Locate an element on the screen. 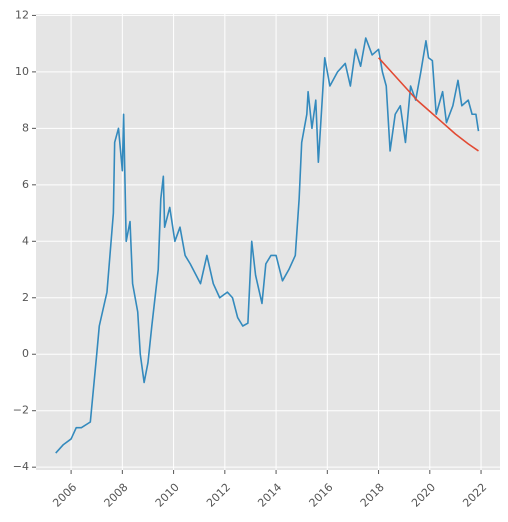  y-tick-label: 8 is located at coordinates (25, 127).